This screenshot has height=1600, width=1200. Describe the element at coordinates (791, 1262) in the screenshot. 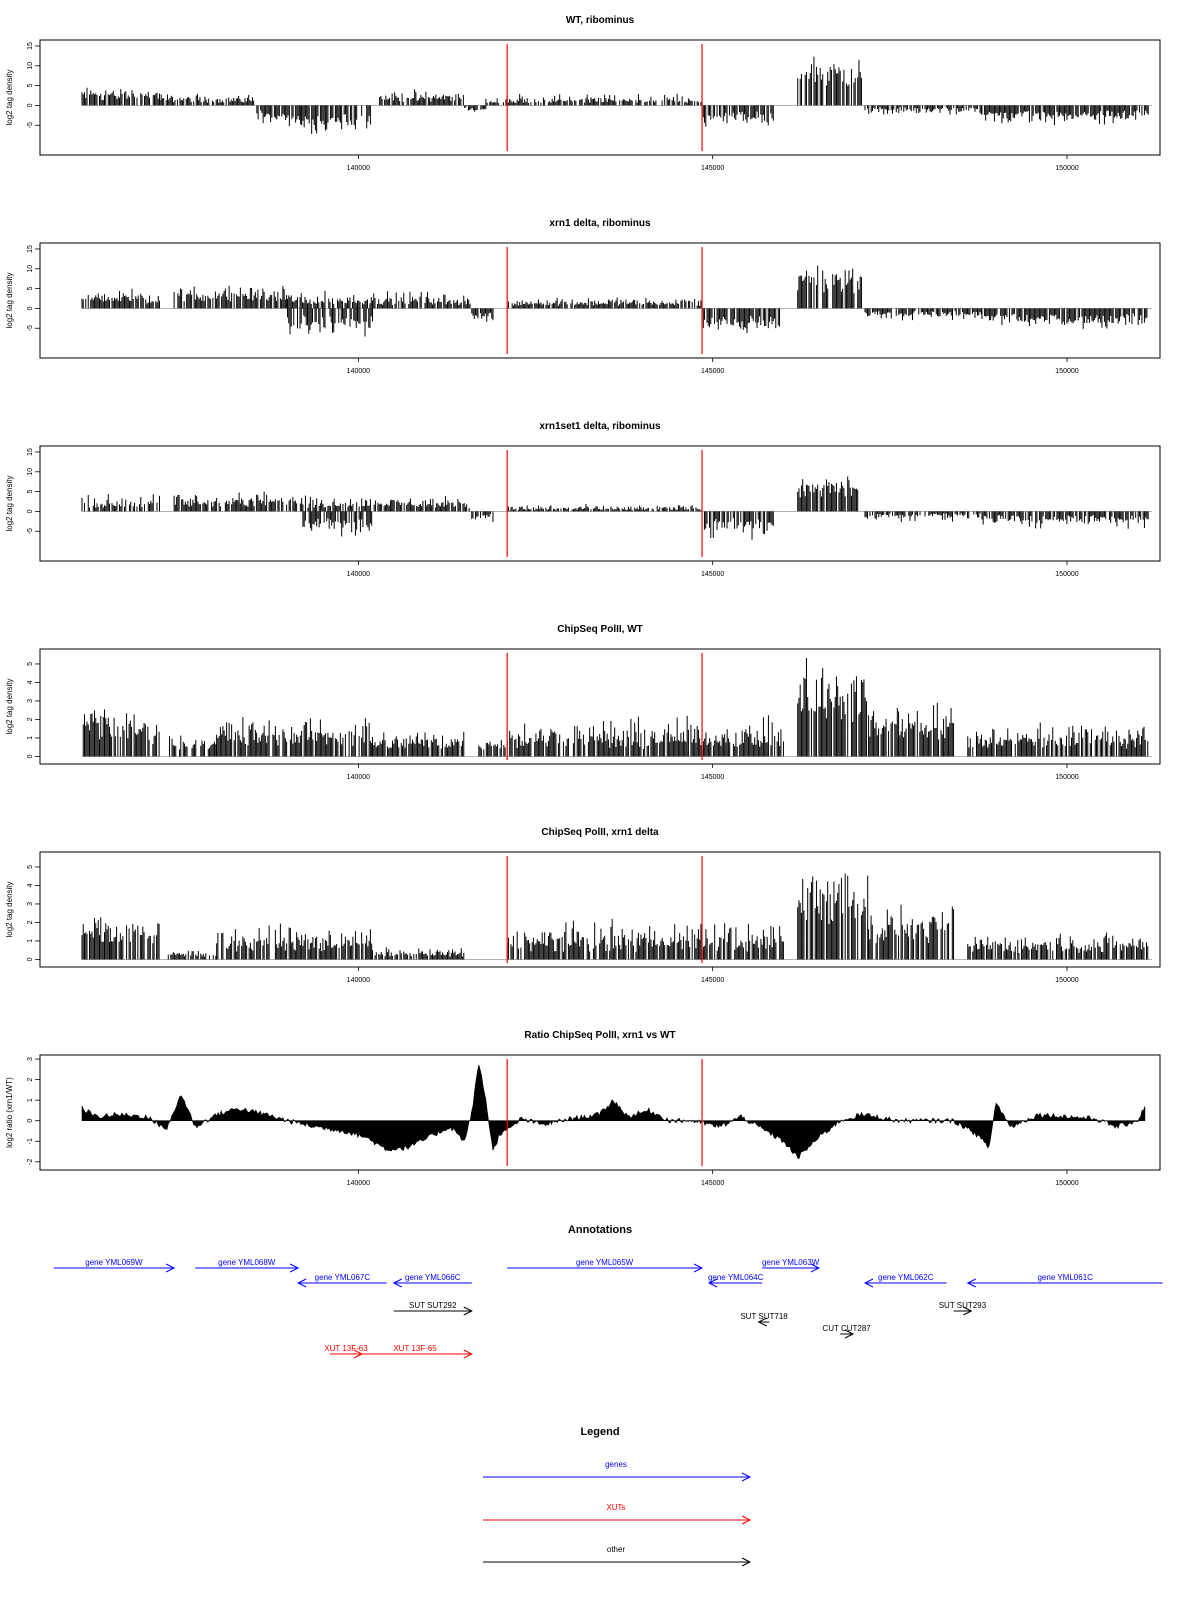

I see `feature-label: gene YML063W` at that location.